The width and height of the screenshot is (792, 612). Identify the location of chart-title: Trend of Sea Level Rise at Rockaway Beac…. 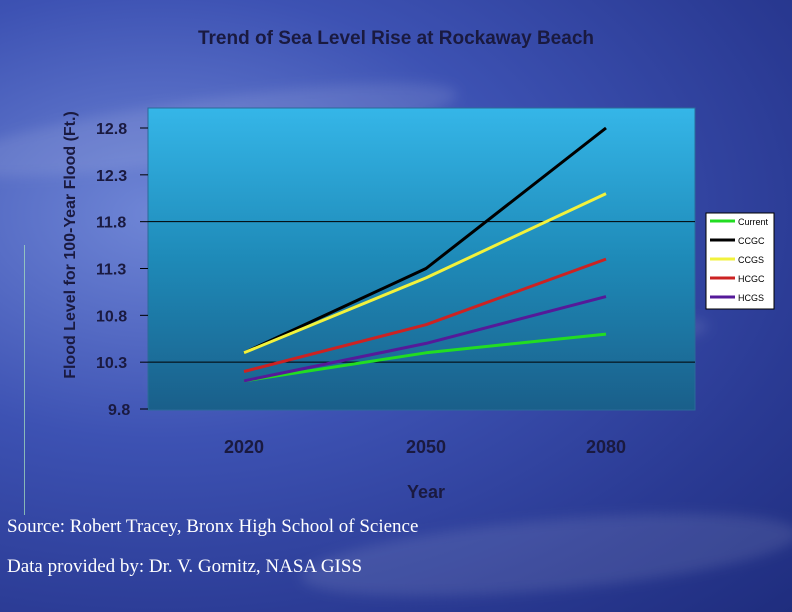
(395, 38).